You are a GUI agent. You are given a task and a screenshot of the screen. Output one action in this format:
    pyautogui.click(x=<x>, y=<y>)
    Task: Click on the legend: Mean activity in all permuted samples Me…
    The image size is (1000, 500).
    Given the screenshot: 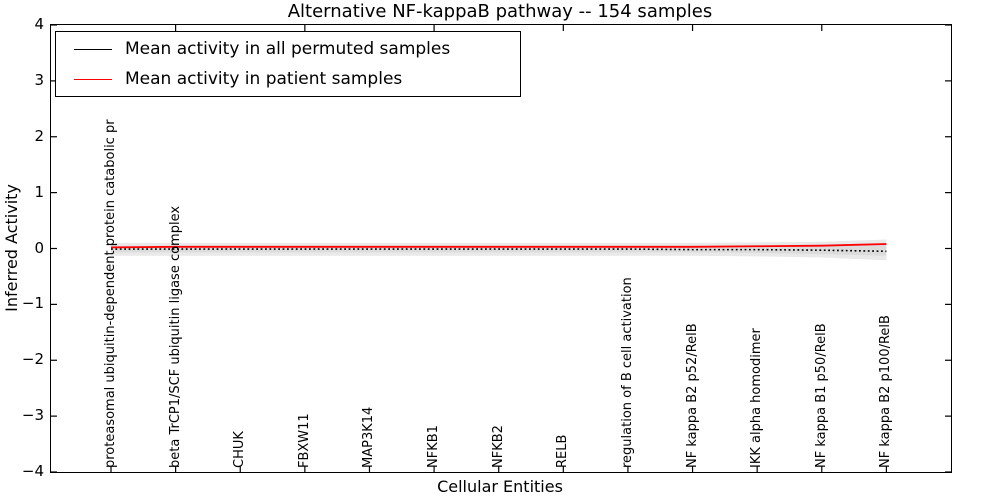 What is the action you would take?
    pyautogui.click(x=288, y=64)
    